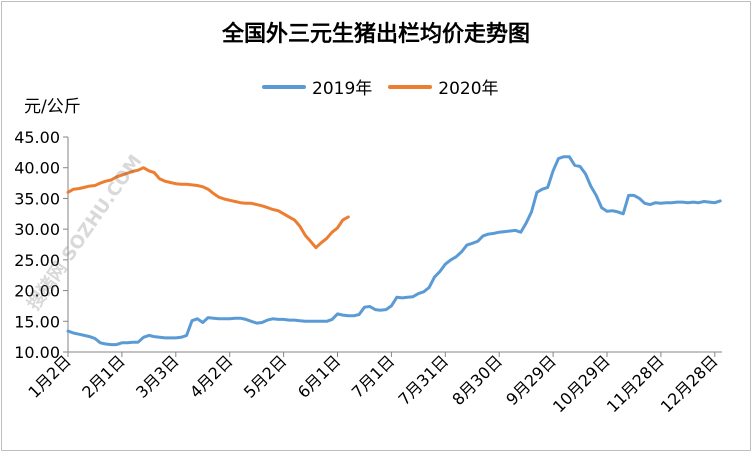 The height and width of the screenshot is (452, 752). Describe the element at coordinates (157, 376) in the screenshot. I see `x-tick-label: 3月3日` at that location.